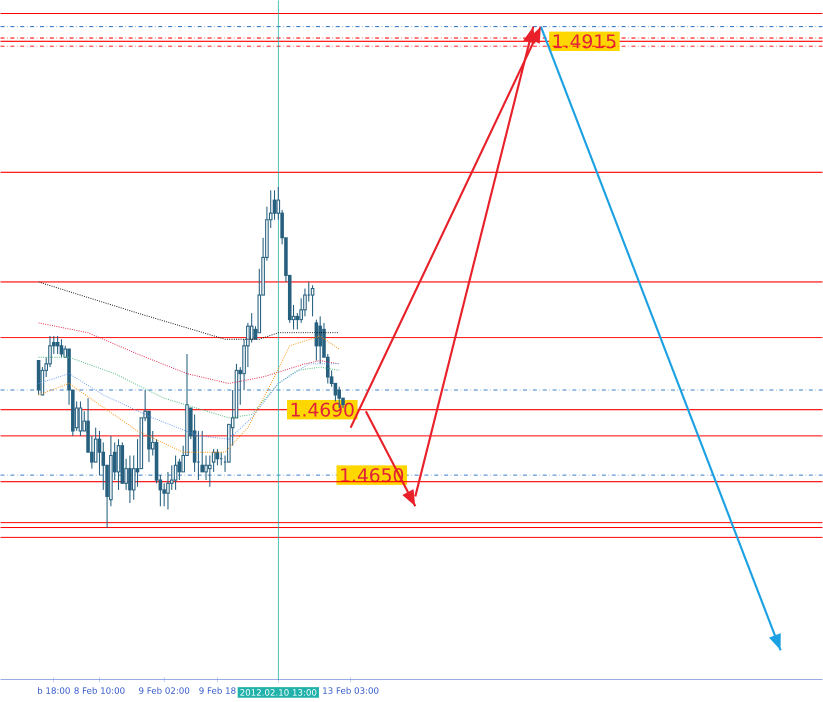 This screenshot has height=702, width=823. What do you see at coordinates (217, 690) in the screenshot?
I see `x-tick-label: 9 Feb 18` at bounding box center [217, 690].